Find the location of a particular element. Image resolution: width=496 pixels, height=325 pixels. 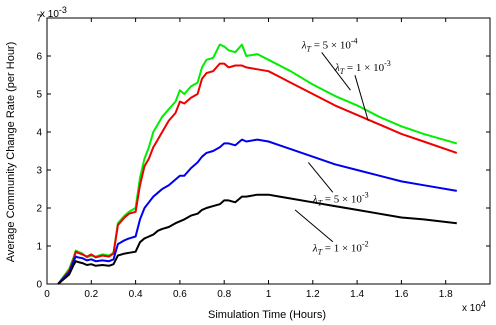

y-tick-label: 0 is located at coordinates (39, 285).